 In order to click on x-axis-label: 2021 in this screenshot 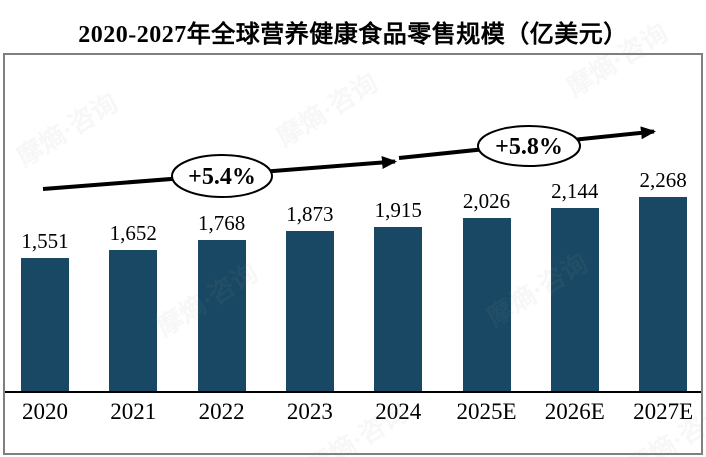, I will do `click(133, 411)`.